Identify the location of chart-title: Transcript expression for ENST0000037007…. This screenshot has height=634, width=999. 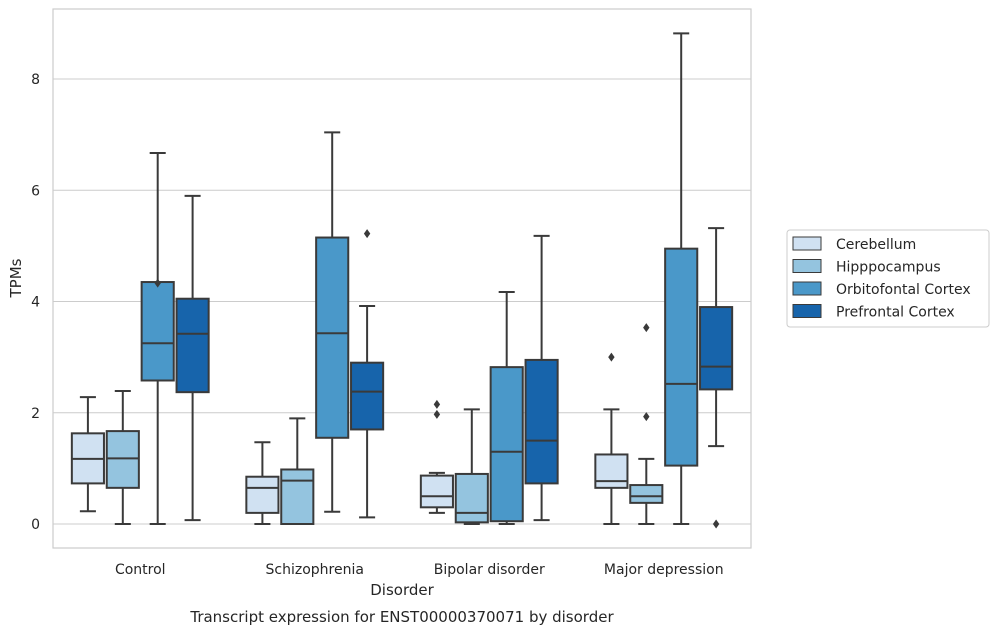
(401, 617).